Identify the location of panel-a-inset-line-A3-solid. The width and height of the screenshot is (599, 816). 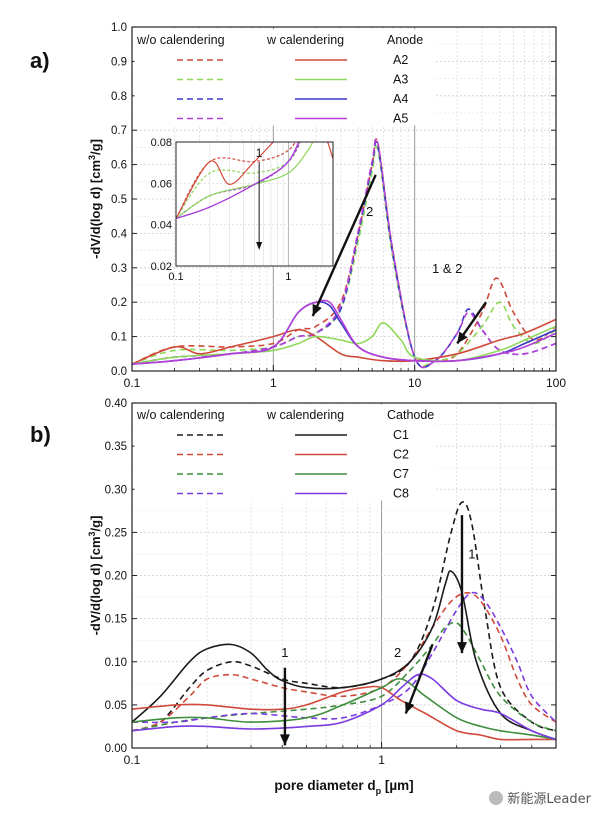
(245, 180).